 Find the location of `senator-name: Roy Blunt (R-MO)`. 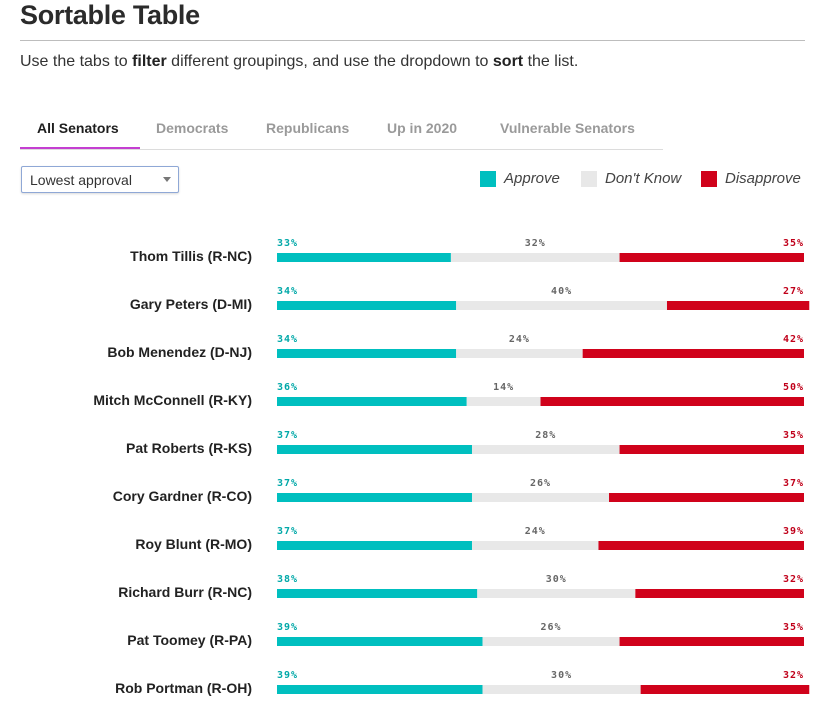

senator-name: Roy Blunt (R-MO) is located at coordinates (193, 544).